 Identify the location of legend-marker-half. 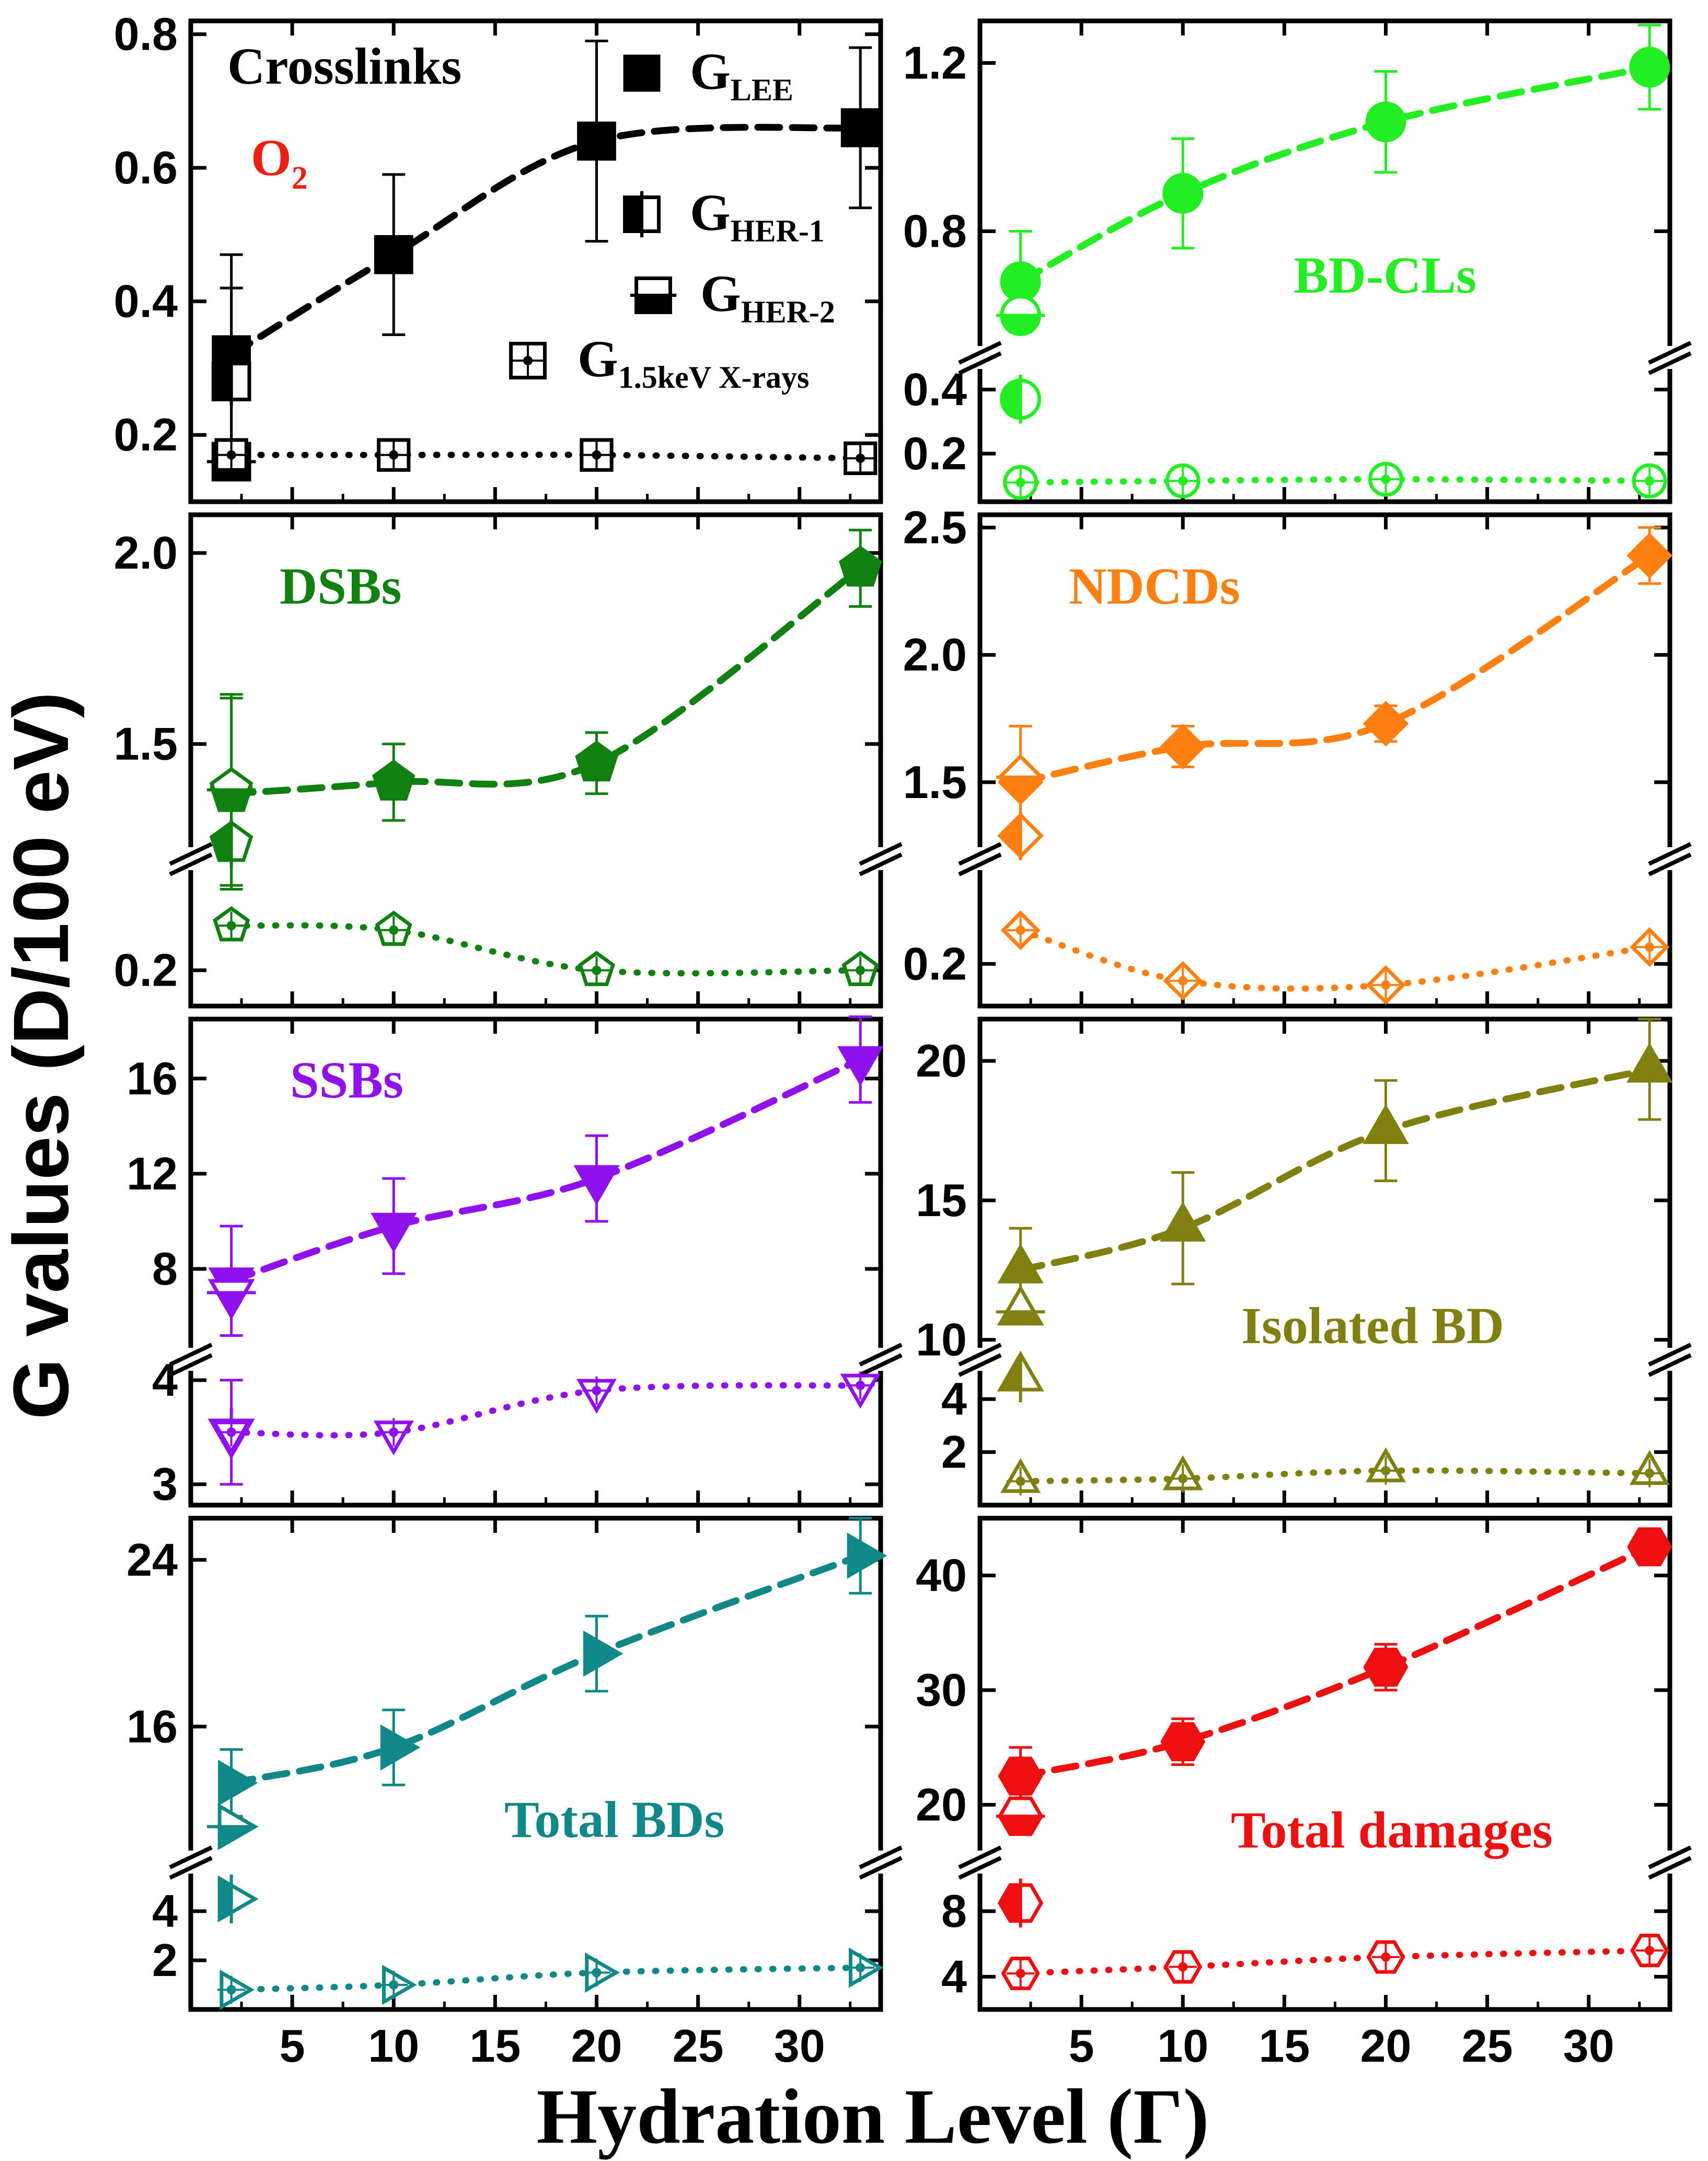
(633, 215).